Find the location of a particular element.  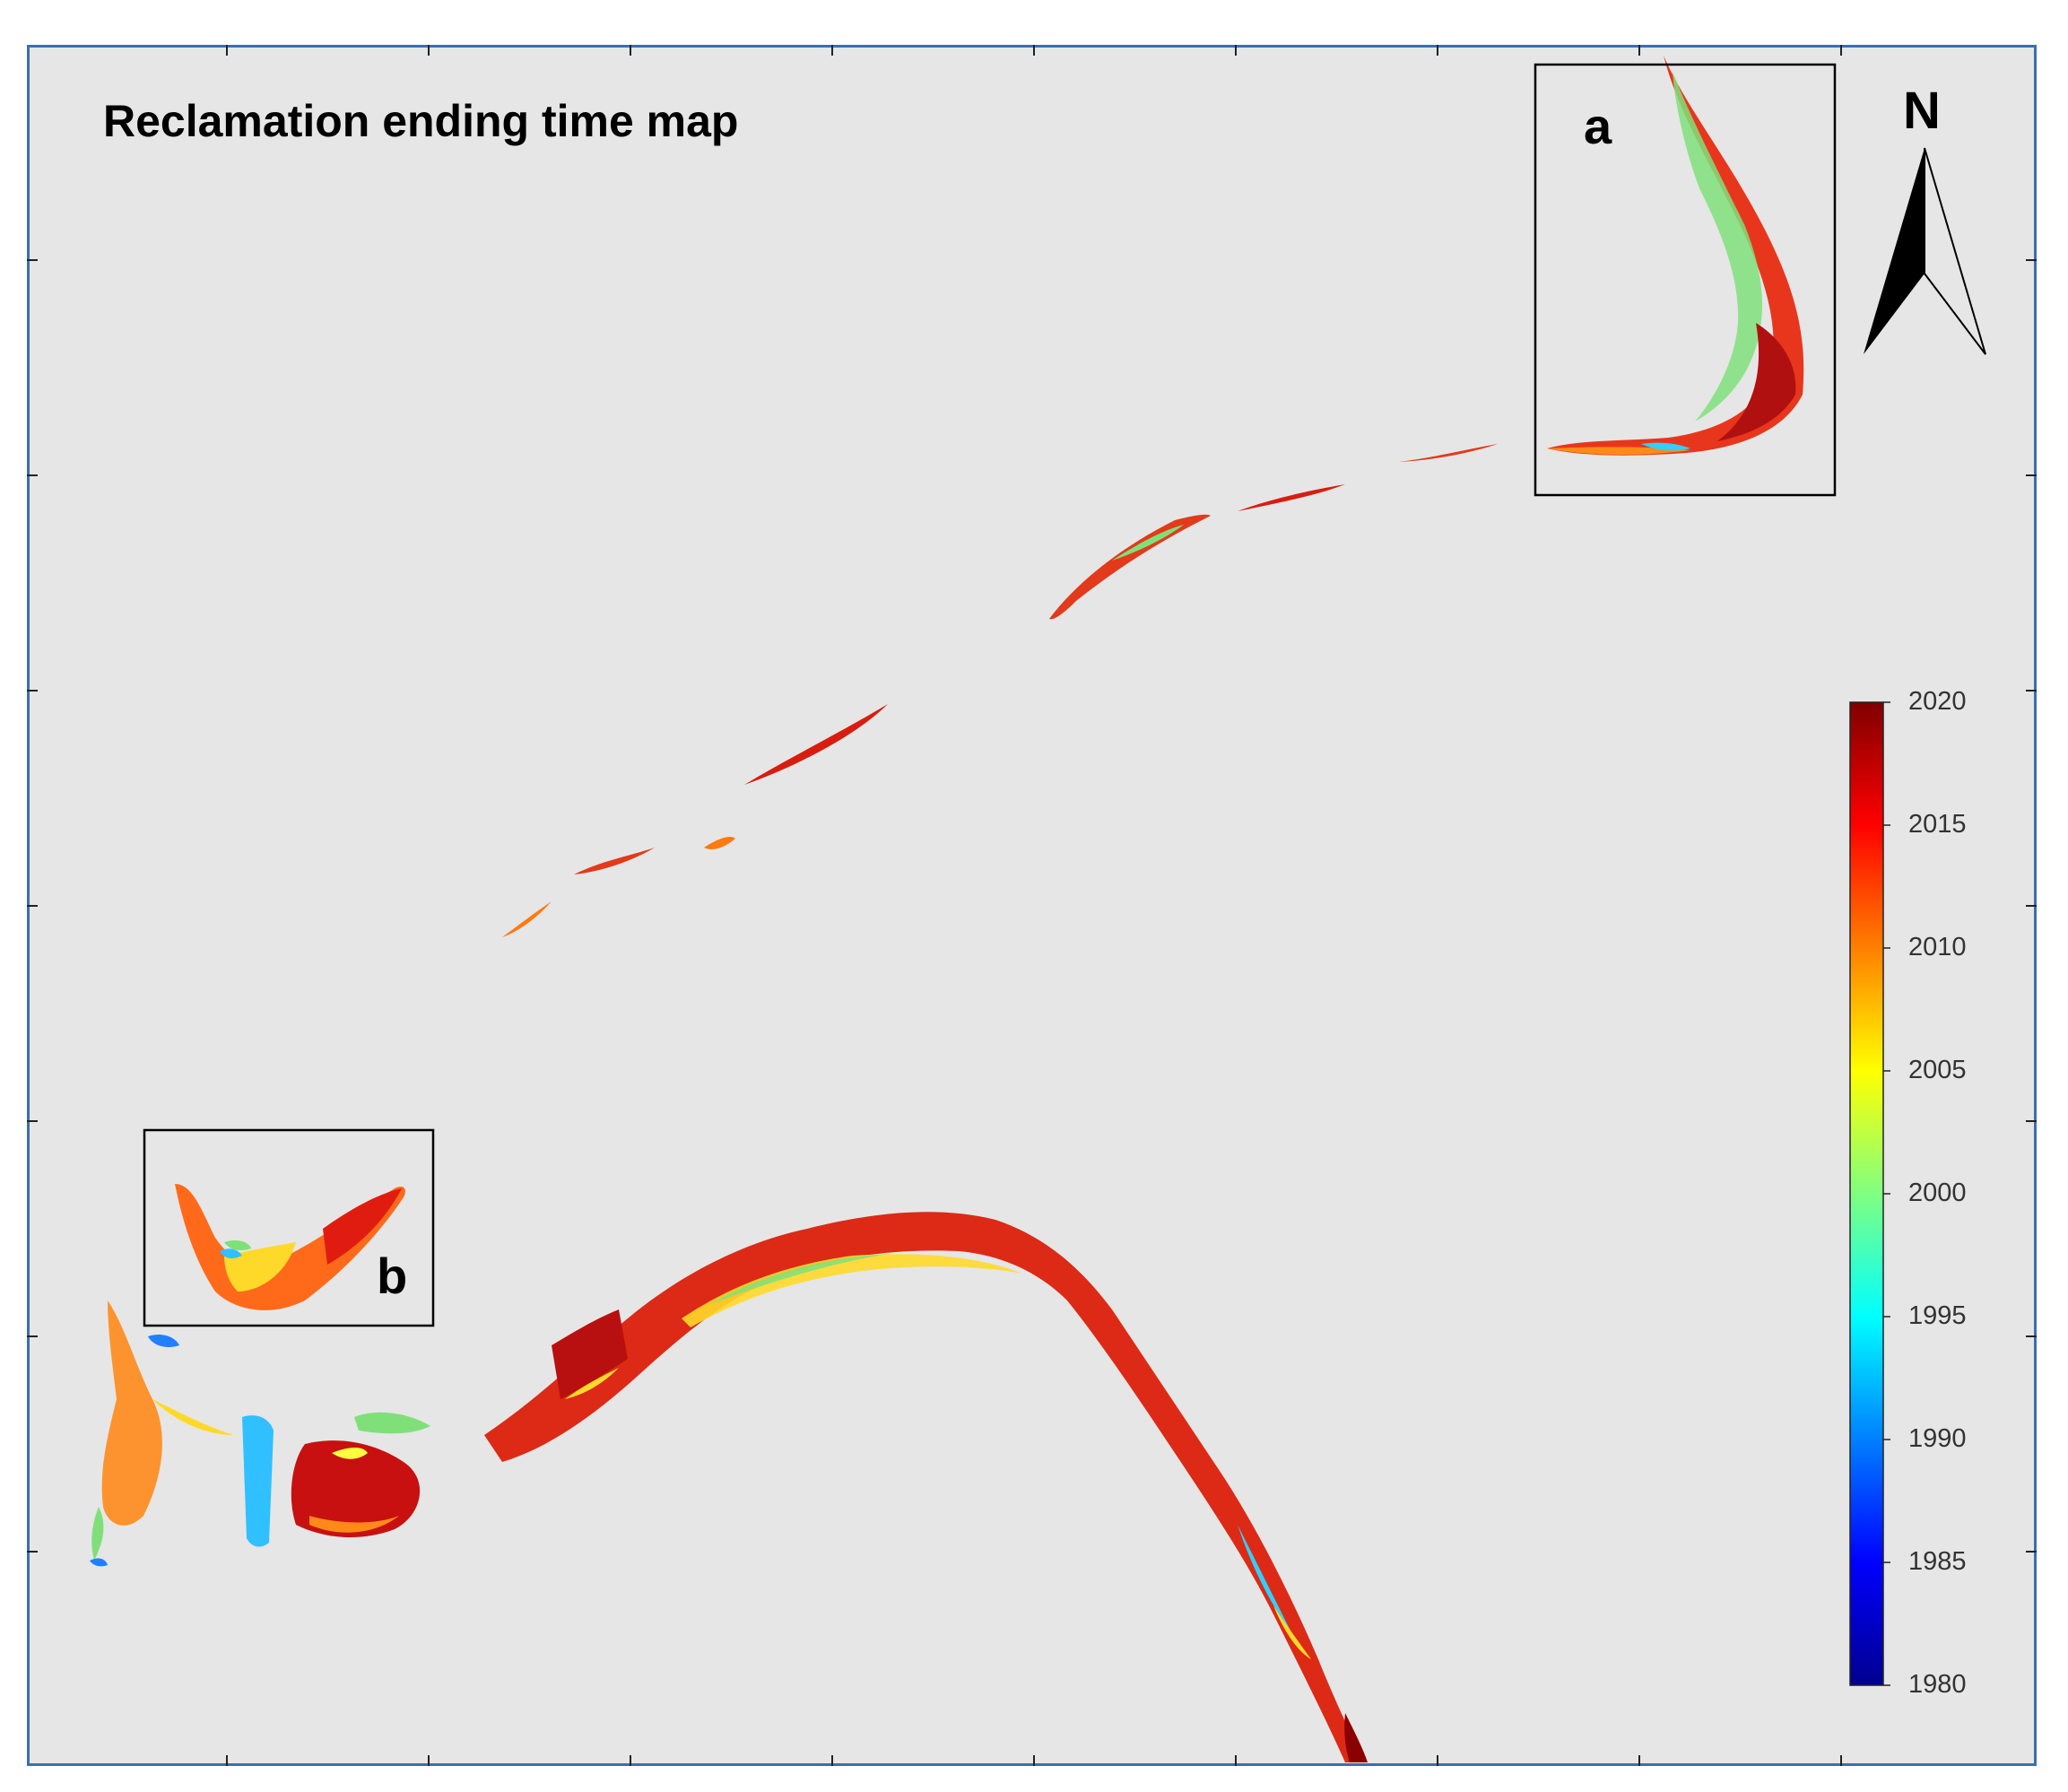

reclamation-area-fragments is located at coordinates (1000, 690).